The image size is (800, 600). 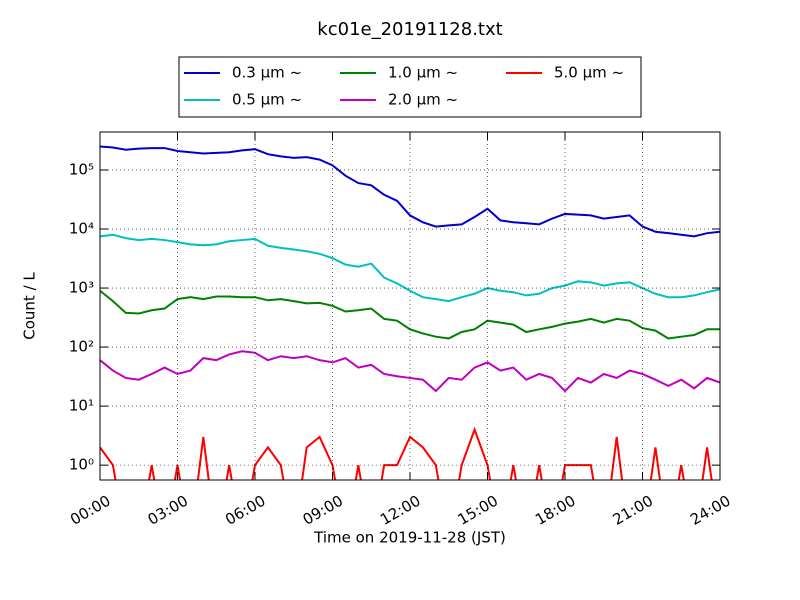 What do you see at coordinates (267, 73) in the screenshot?
I see `legend-label: 0.3 μm ~` at bounding box center [267, 73].